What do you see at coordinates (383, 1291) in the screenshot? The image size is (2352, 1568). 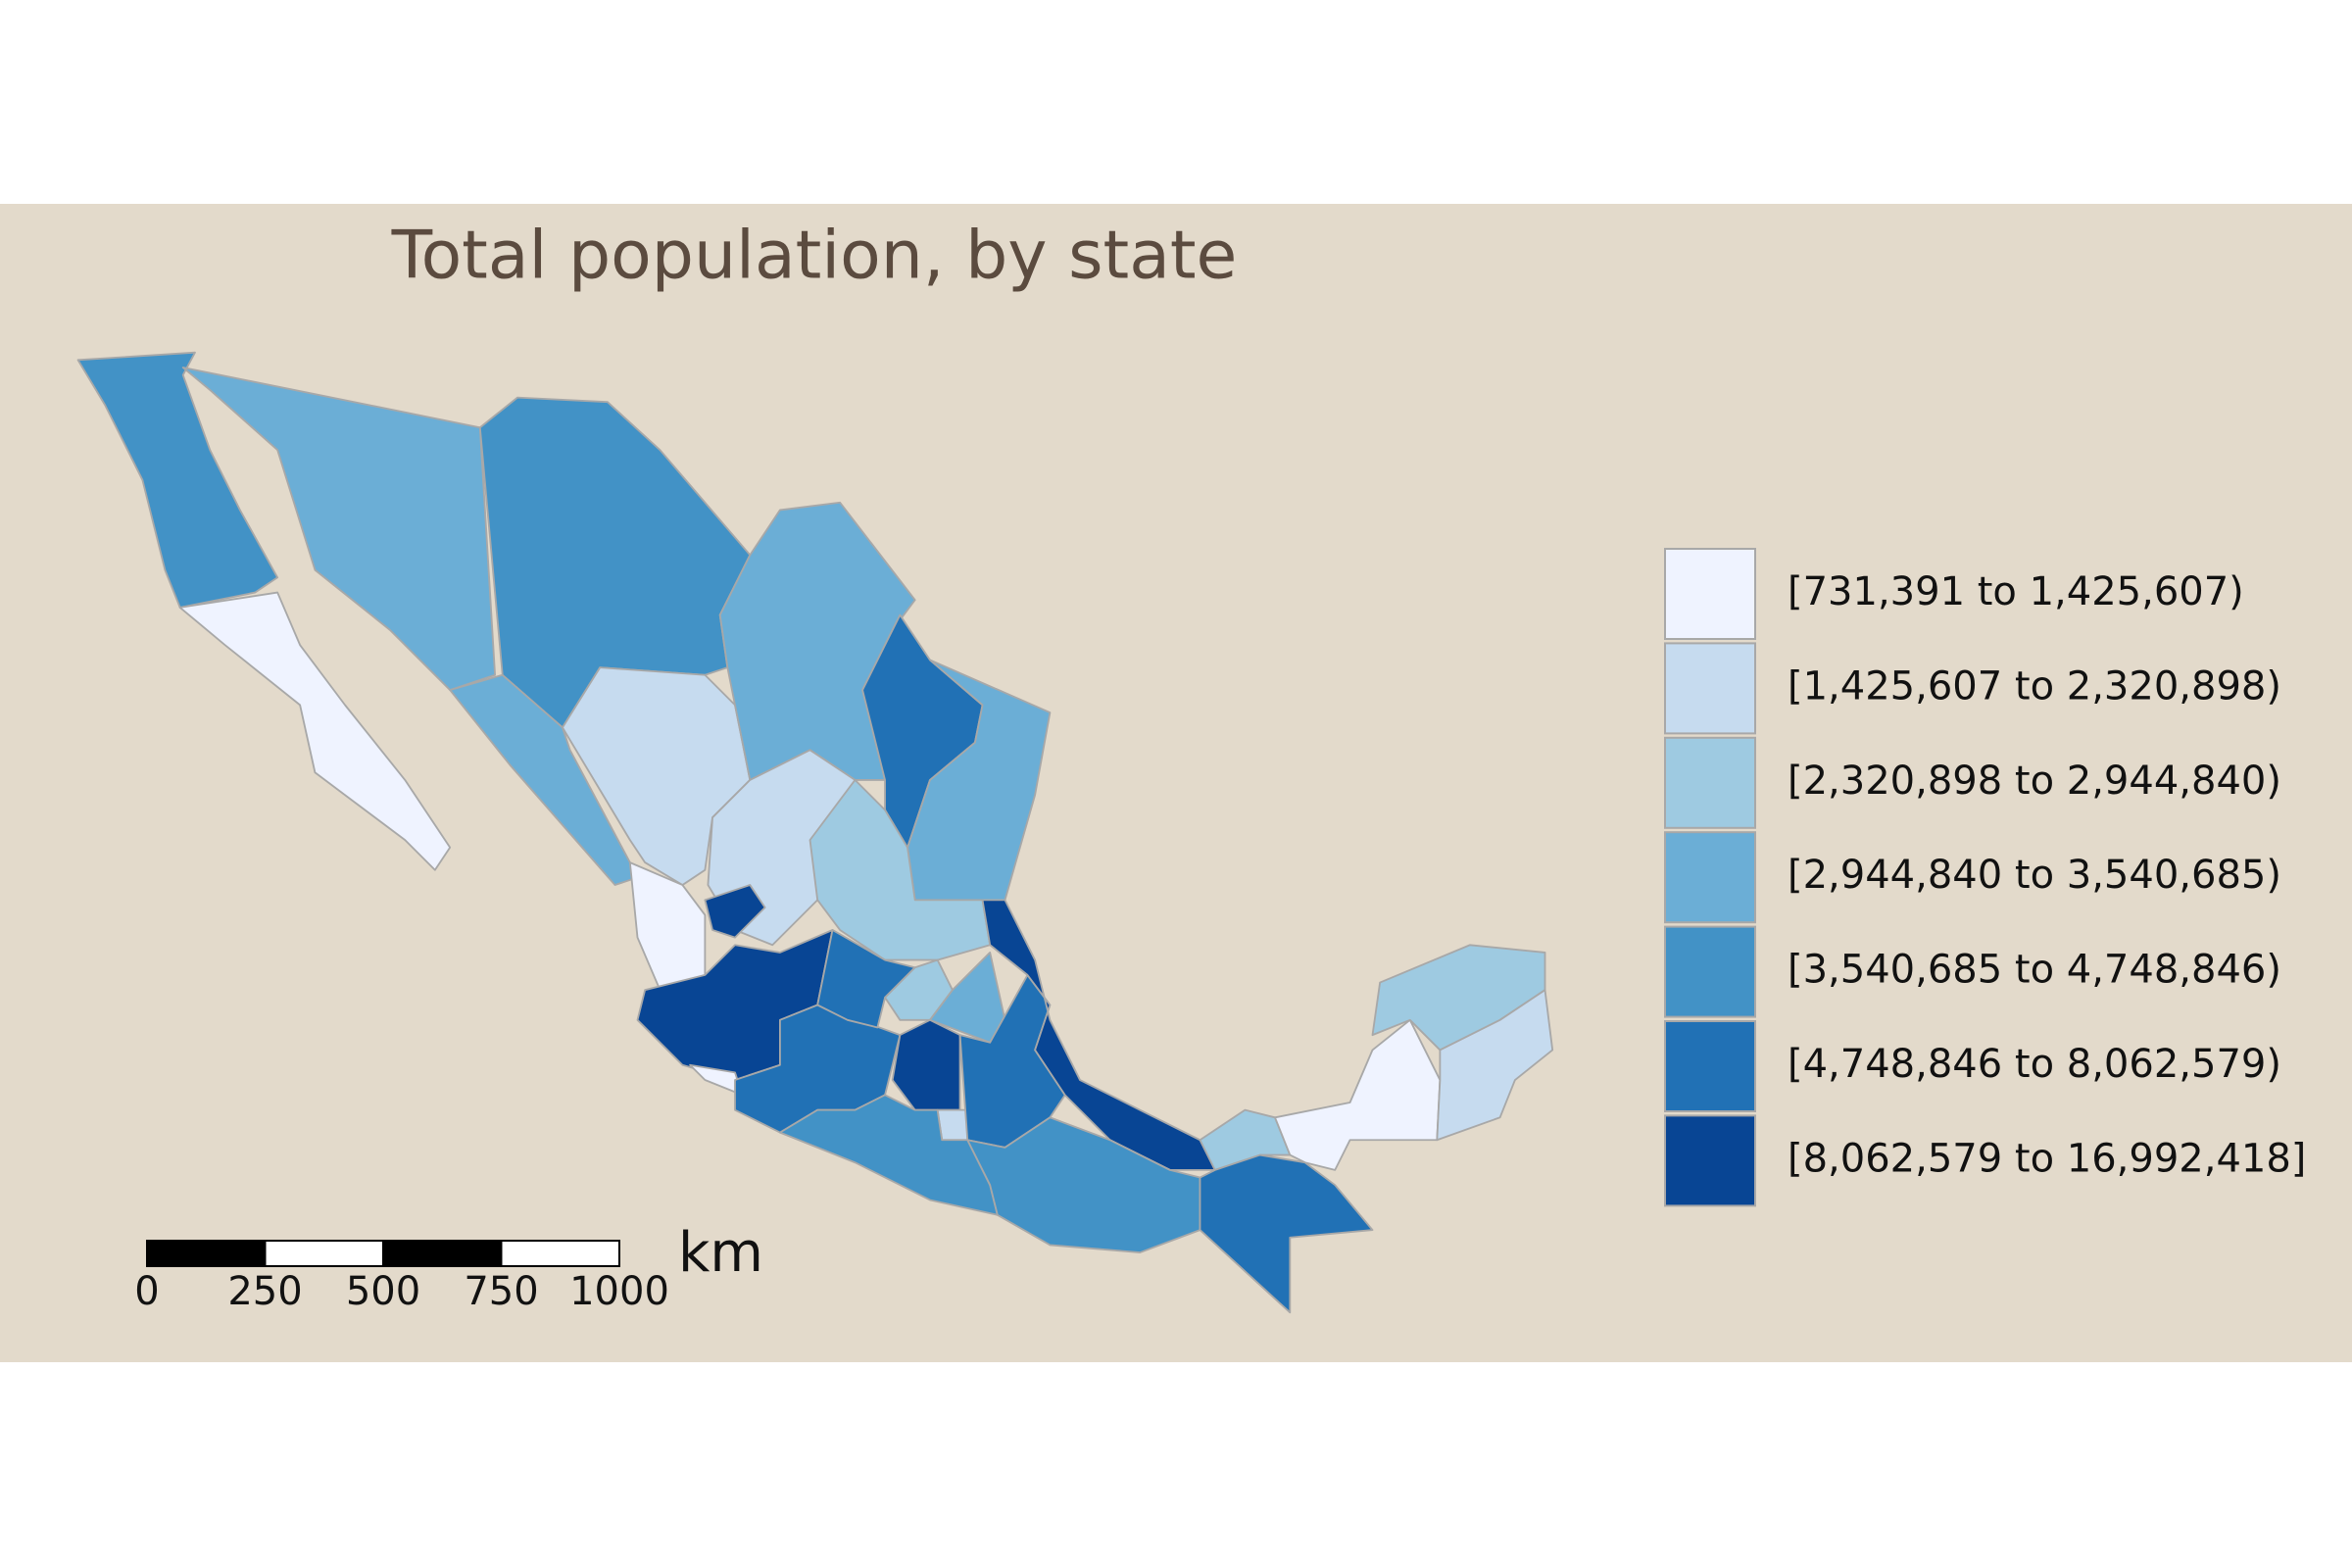 I see `scale-tick-label: 500` at bounding box center [383, 1291].